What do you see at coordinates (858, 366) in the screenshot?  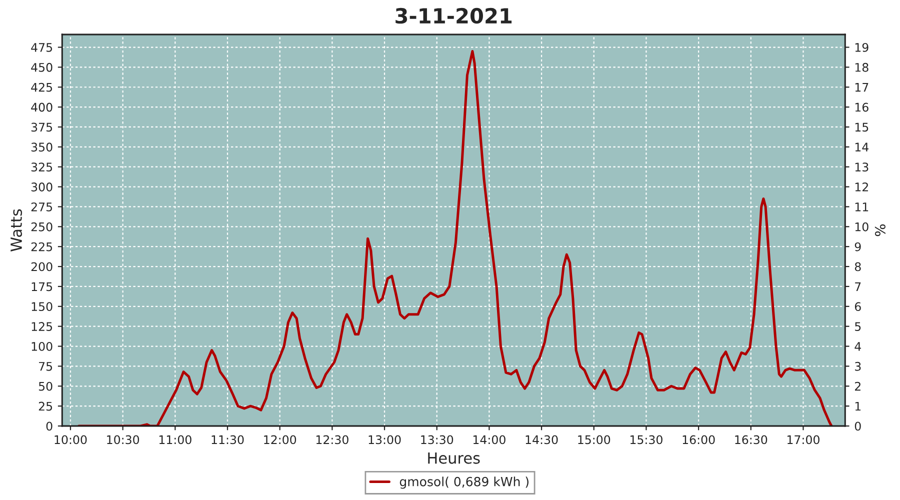 I see `y2-tick-label: 3` at bounding box center [858, 366].